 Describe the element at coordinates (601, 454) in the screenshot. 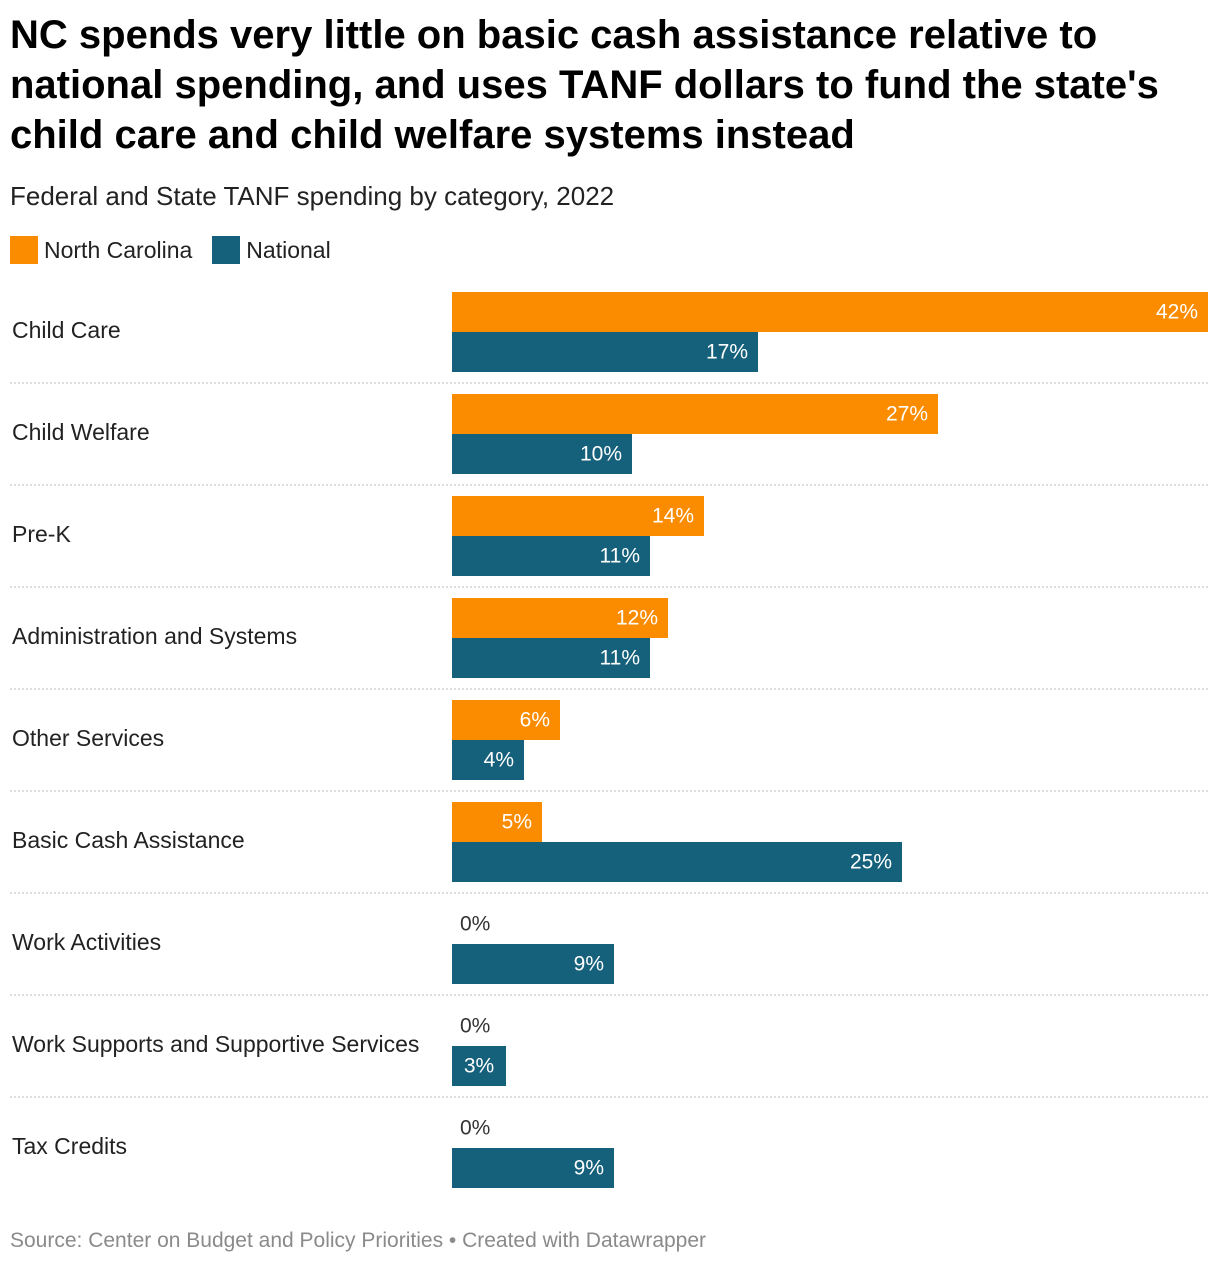

I see `value-label-national-child-welfare: 10%` at that location.